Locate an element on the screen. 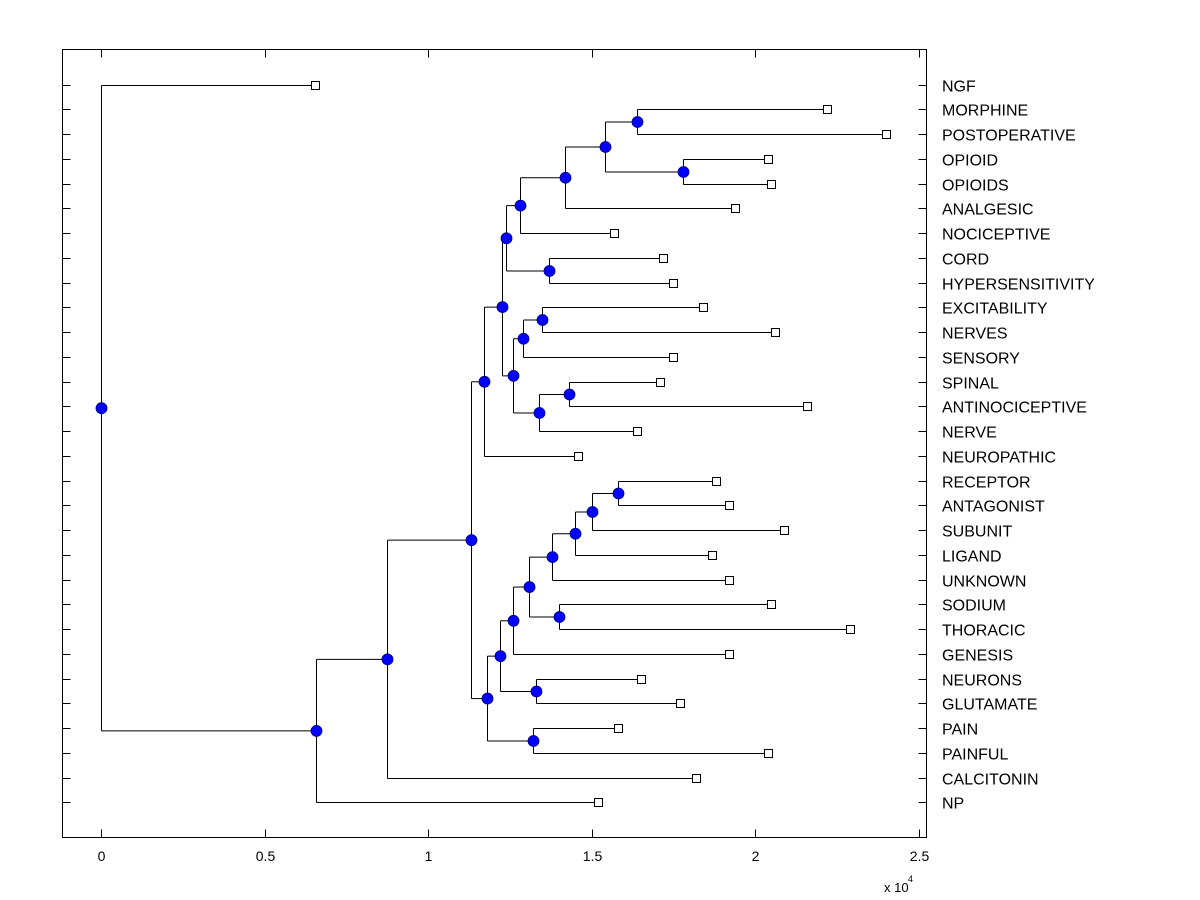 The width and height of the screenshot is (1200, 900). leaf-label: SODIUM is located at coordinates (974, 606).